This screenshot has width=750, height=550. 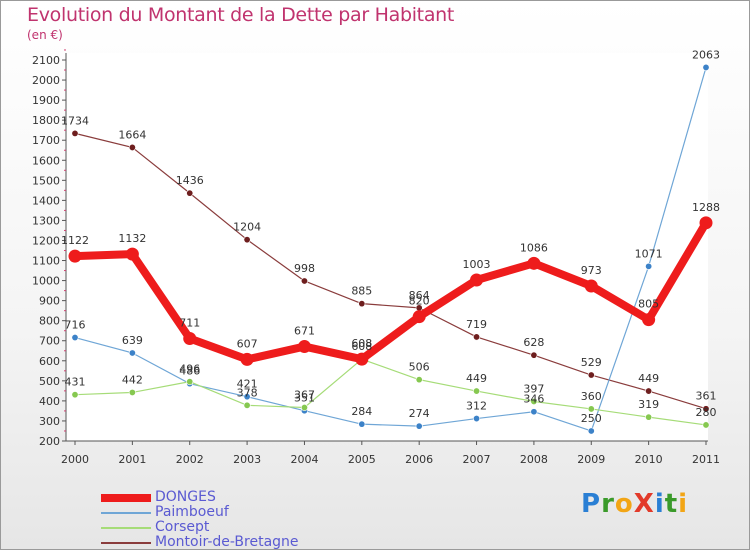 I want to click on y-axis-unit: (en €), so click(x=45, y=35).